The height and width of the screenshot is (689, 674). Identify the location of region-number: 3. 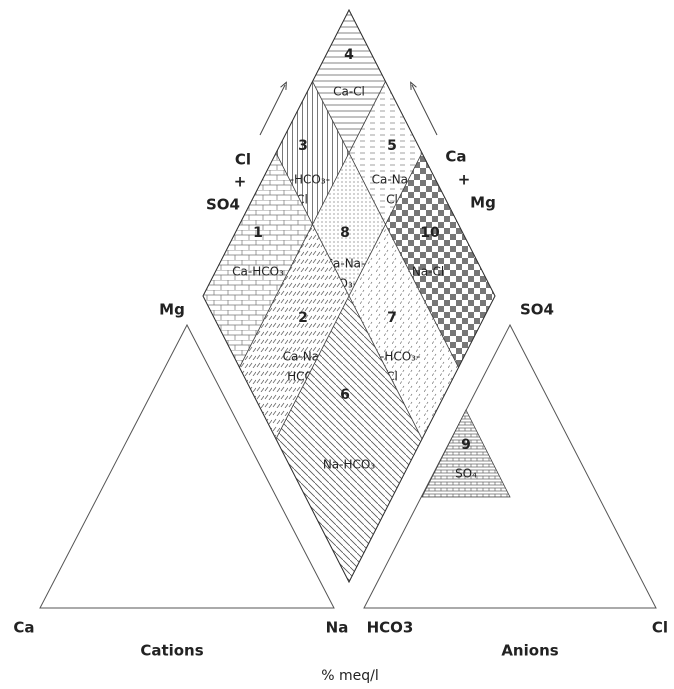
(303, 146).